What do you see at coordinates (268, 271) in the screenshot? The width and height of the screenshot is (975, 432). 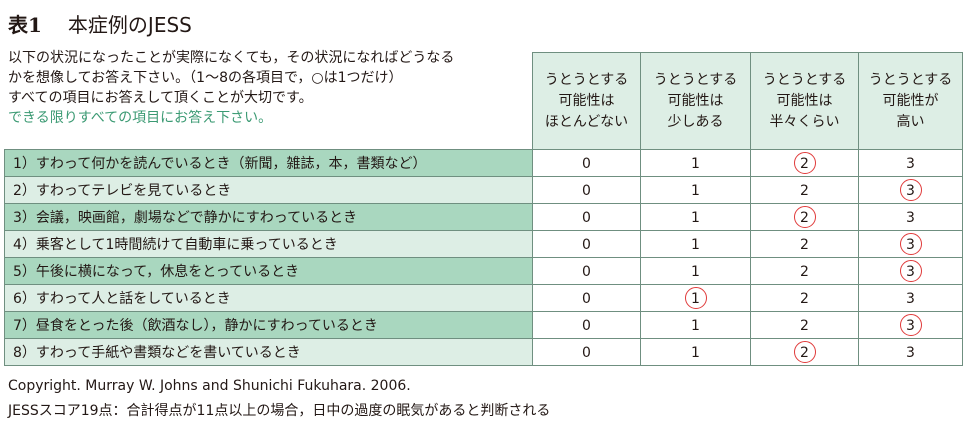 I see `item-label: 5）午後に横になって，休息をとっているとき` at bounding box center [268, 271].